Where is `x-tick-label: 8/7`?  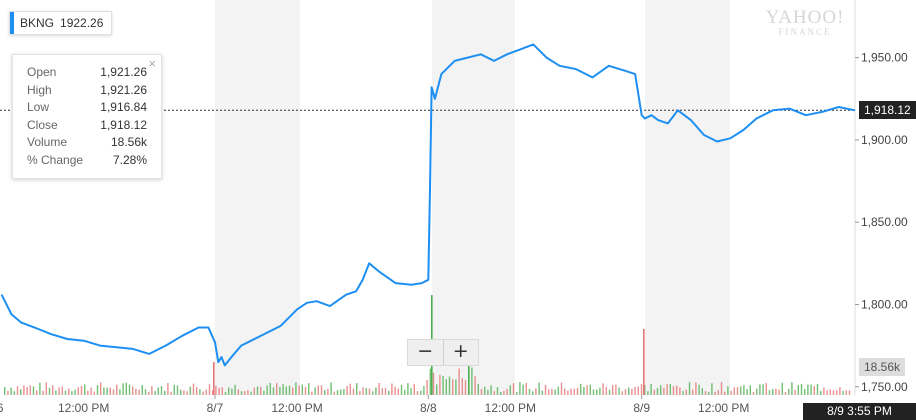
x-tick-label: 8/7 is located at coordinates (215, 408).